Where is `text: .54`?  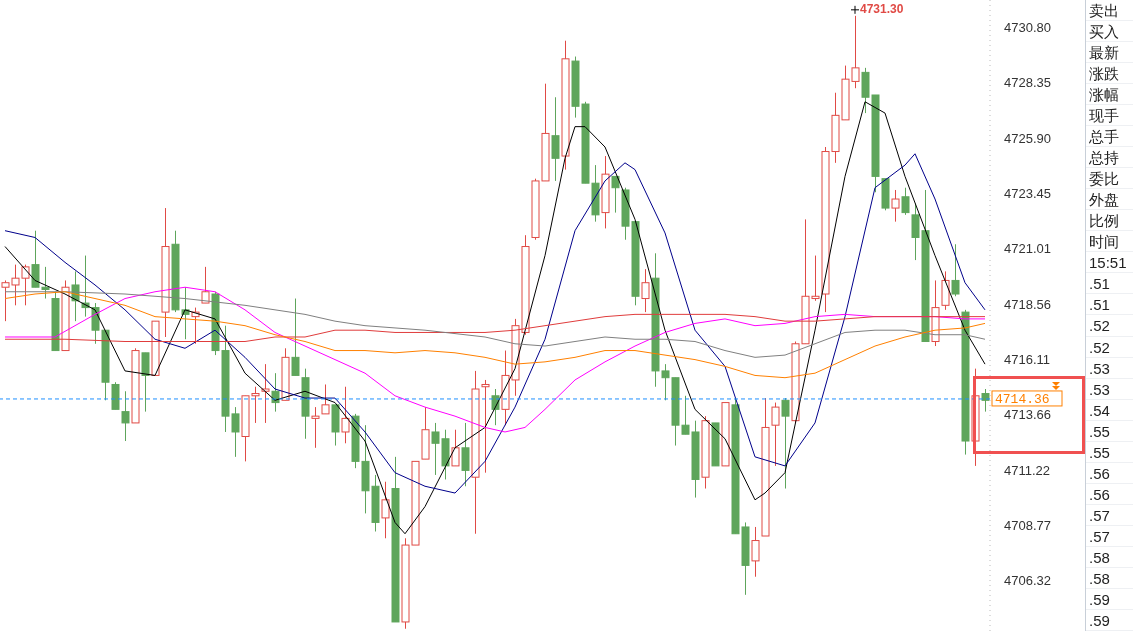 text: .54 is located at coordinates (1109, 410).